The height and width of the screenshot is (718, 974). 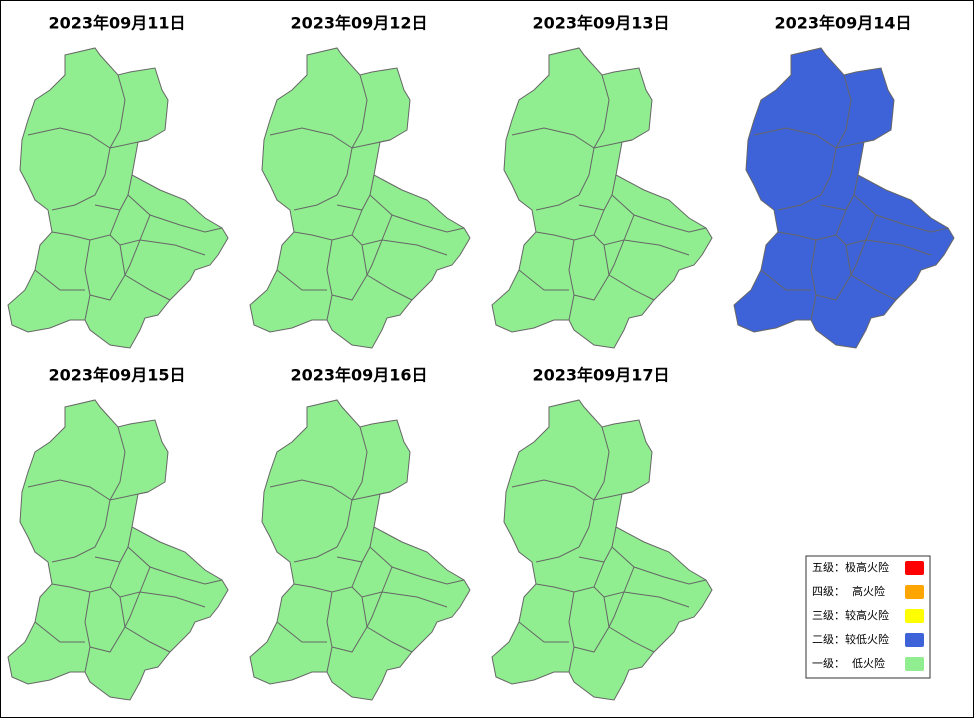 I want to click on legend-label: 一级： 低火险, so click(x=848, y=663).